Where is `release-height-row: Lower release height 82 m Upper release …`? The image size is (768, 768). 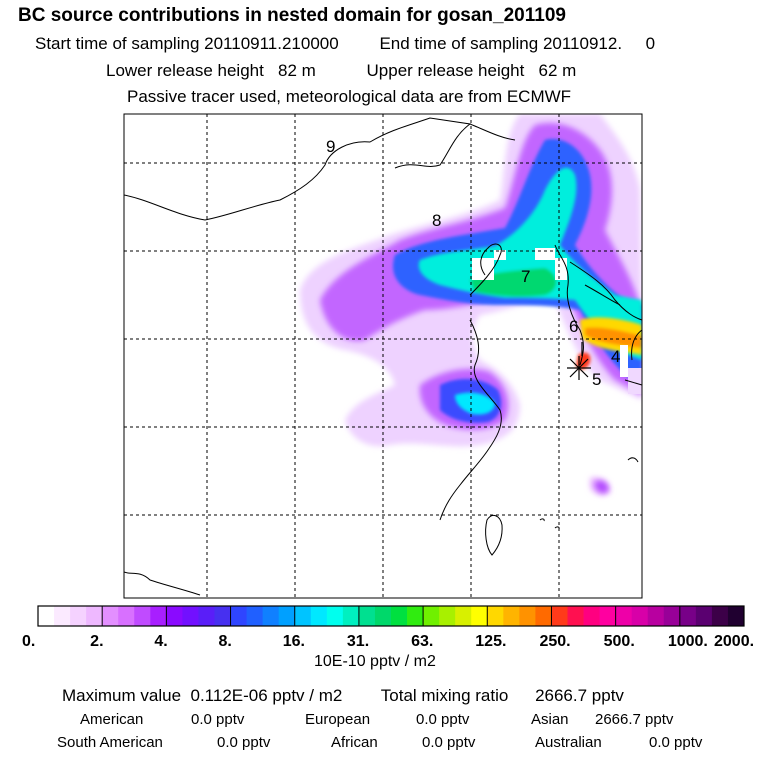 release-height-row: Lower release height 82 m Upper release … is located at coordinates (341, 71).